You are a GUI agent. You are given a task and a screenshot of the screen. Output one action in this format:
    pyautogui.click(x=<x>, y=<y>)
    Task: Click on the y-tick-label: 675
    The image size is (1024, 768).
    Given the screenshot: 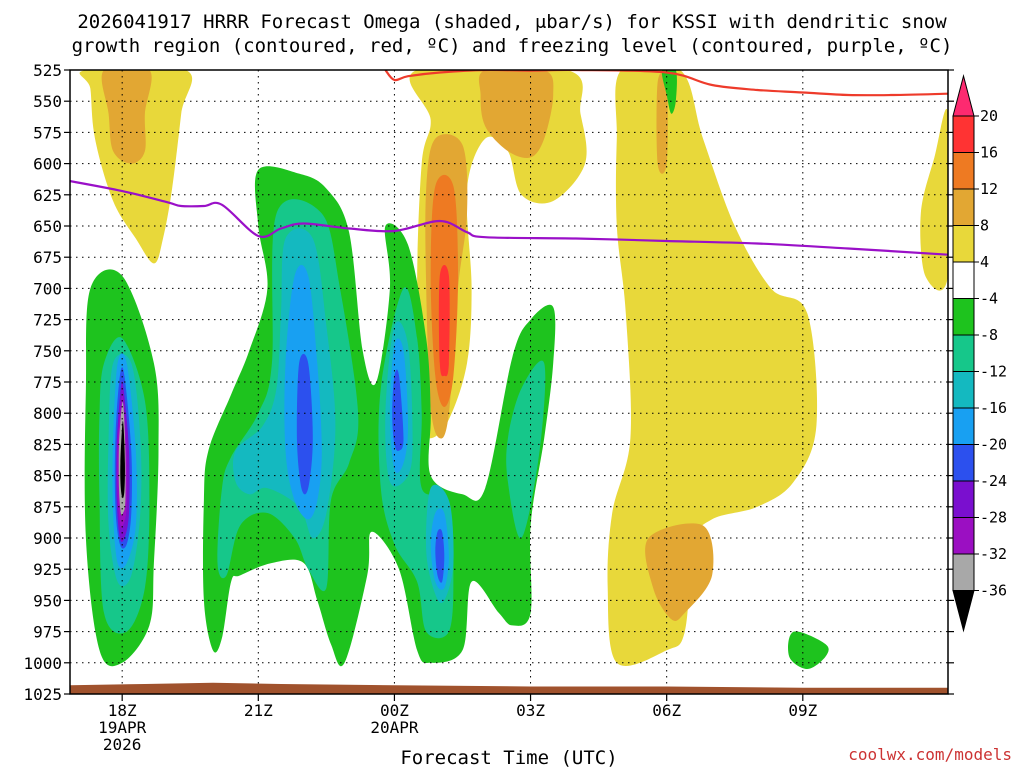 What is the action you would take?
    pyautogui.click(x=47, y=257)
    